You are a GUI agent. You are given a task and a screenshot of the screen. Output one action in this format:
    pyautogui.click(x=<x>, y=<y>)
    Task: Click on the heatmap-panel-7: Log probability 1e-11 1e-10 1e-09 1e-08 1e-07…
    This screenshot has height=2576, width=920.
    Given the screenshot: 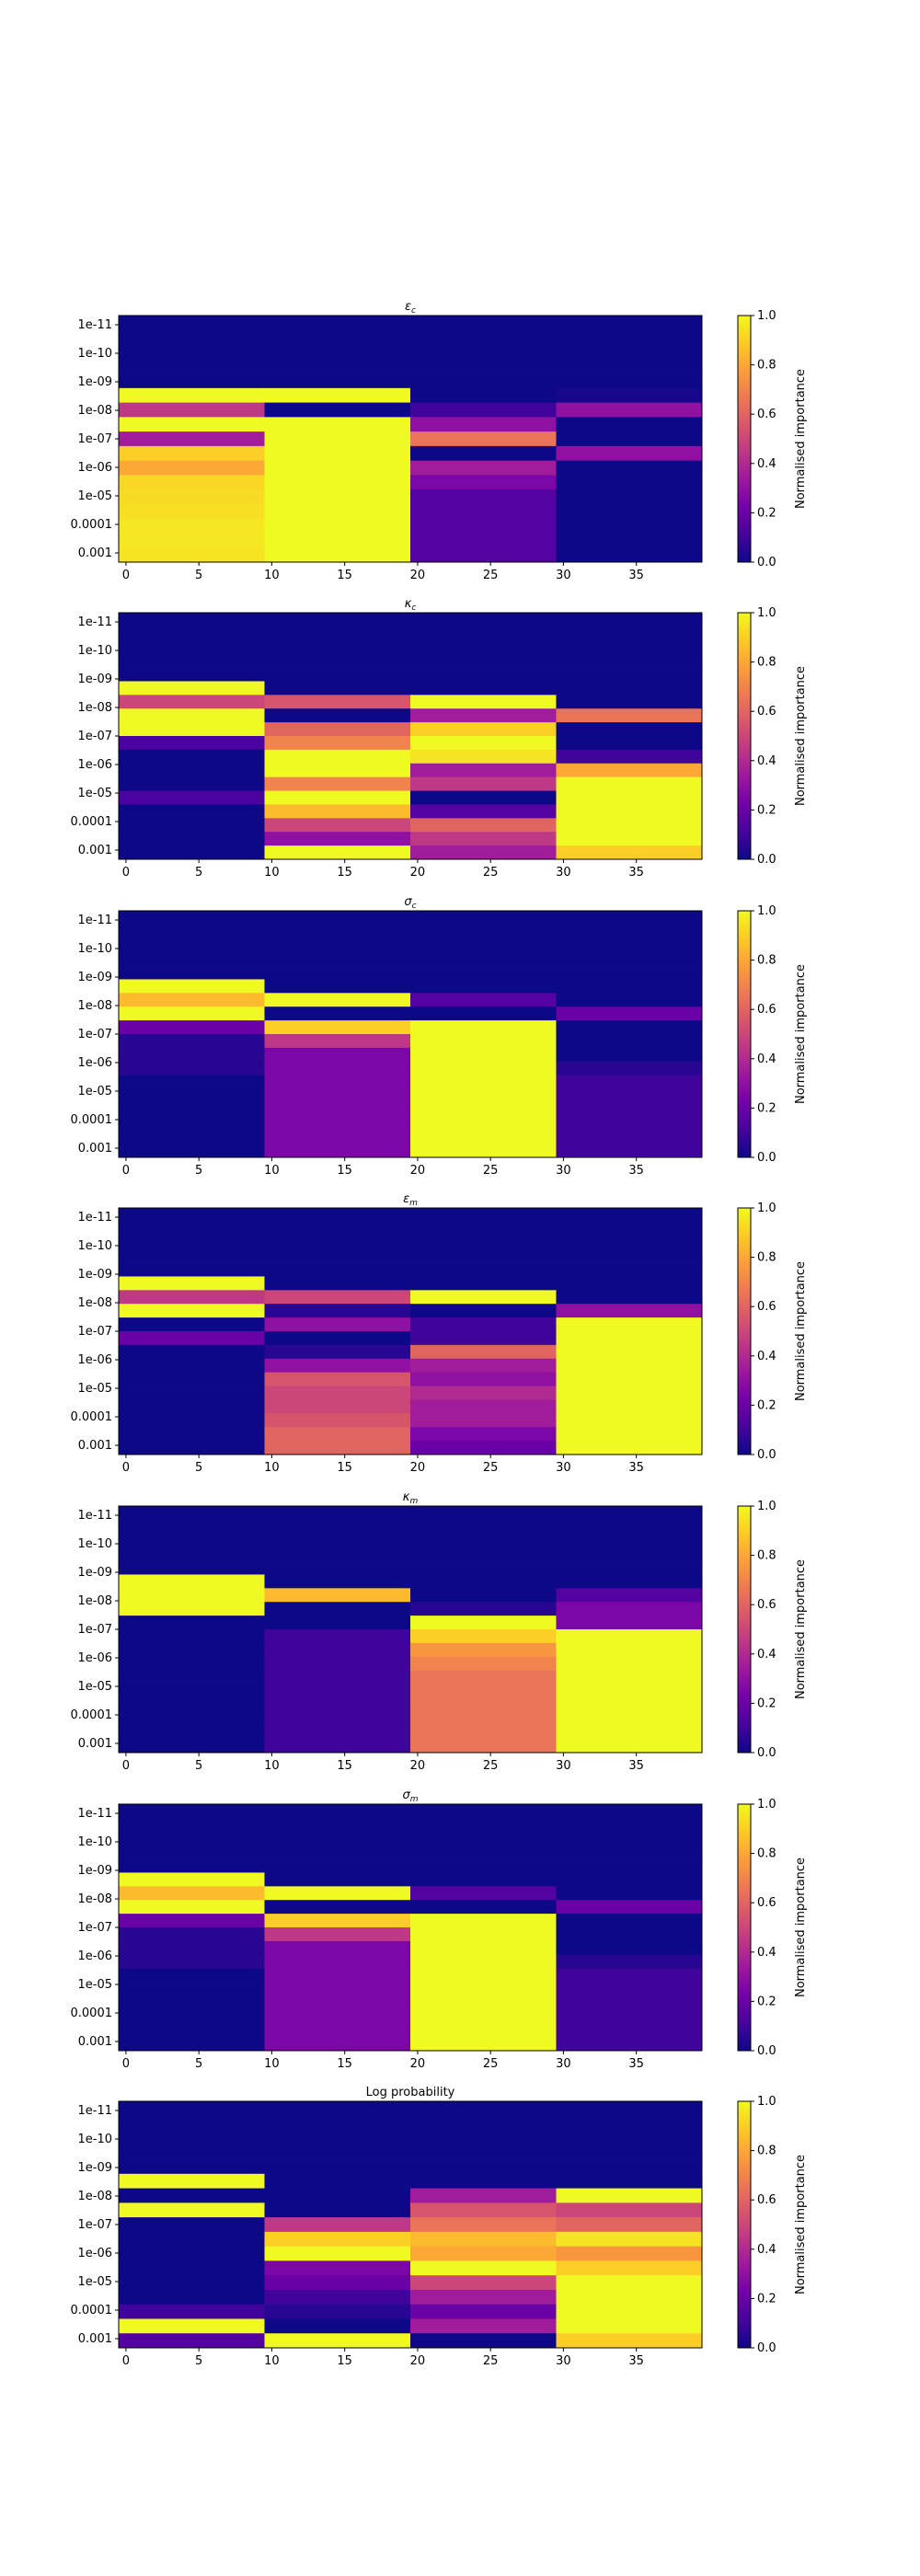 What is the action you would take?
    pyautogui.click(x=440, y=2227)
    